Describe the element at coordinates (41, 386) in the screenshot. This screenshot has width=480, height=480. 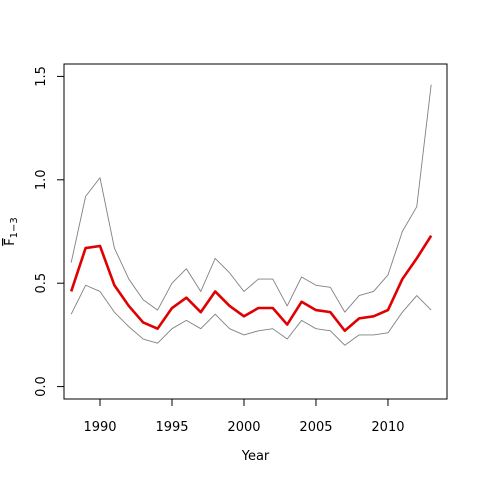
I see `y-tick-label: 0.0` at that location.